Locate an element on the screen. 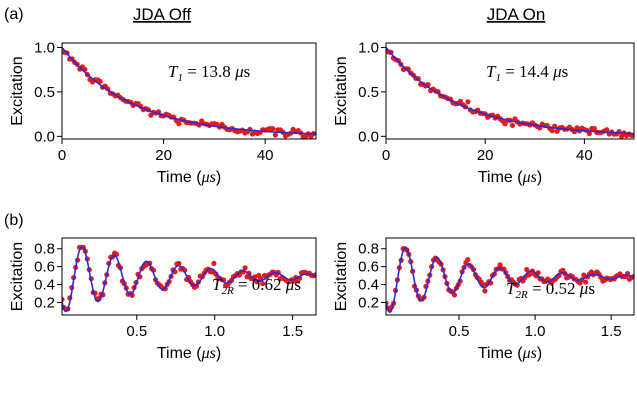 The image size is (637, 394). panel-label-a: (a) is located at coordinates (14, 14).